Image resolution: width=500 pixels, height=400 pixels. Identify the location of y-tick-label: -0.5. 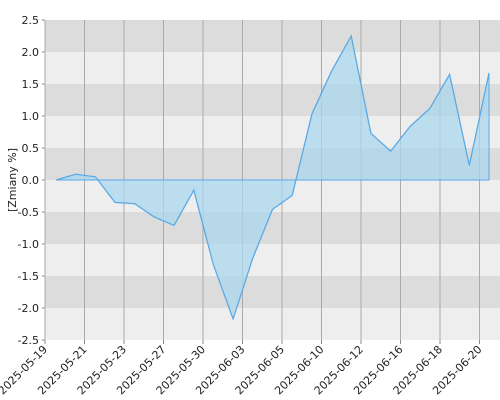
(28, 212).